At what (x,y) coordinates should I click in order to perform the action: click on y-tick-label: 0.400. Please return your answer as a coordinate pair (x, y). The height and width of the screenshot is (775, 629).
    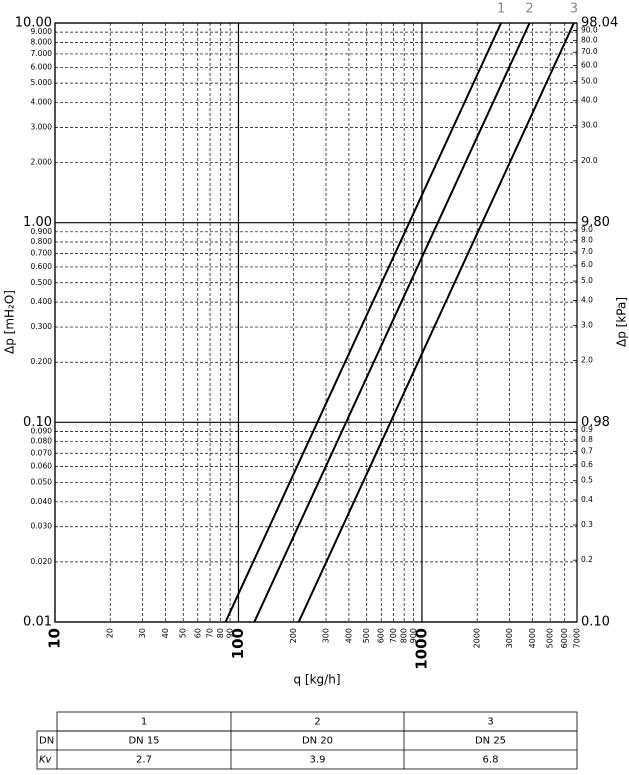
    Looking at the image, I should click on (42, 301).